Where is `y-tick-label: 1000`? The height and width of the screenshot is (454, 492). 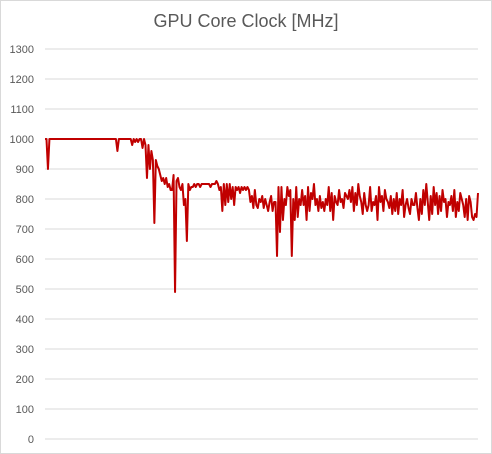 y-tick-label: 1000 is located at coordinates (22, 140).